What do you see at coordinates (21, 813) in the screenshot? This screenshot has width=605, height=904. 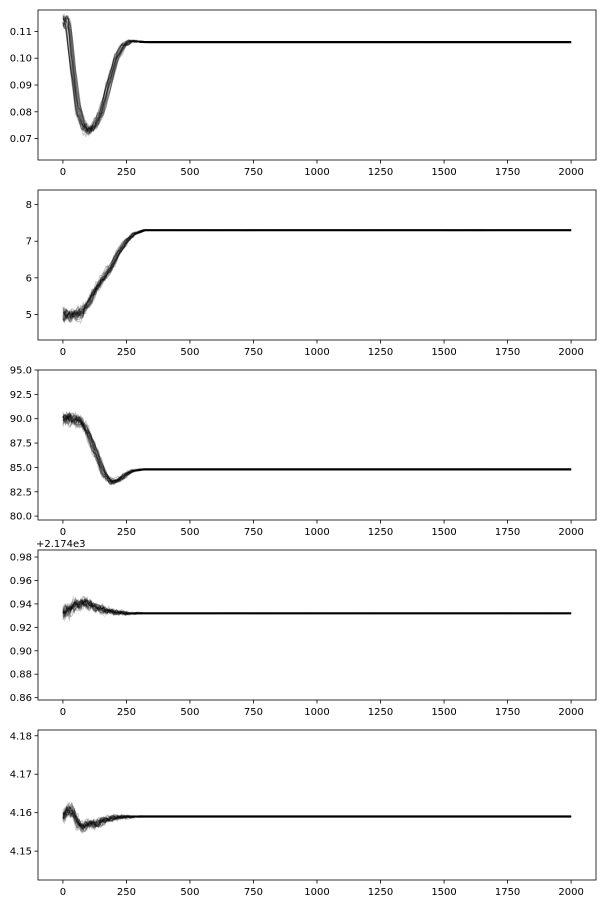 I see `y-tick-label: 4.16` at bounding box center [21, 813].